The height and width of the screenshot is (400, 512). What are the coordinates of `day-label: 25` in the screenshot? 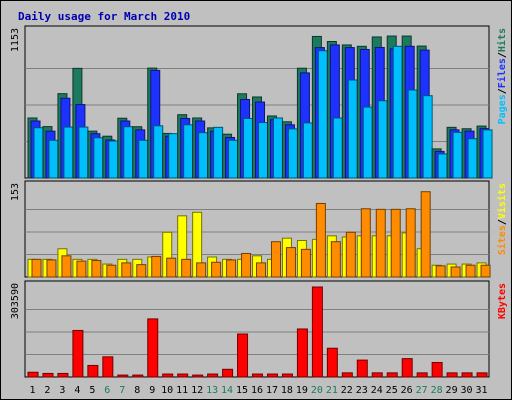 It's located at (392, 390).